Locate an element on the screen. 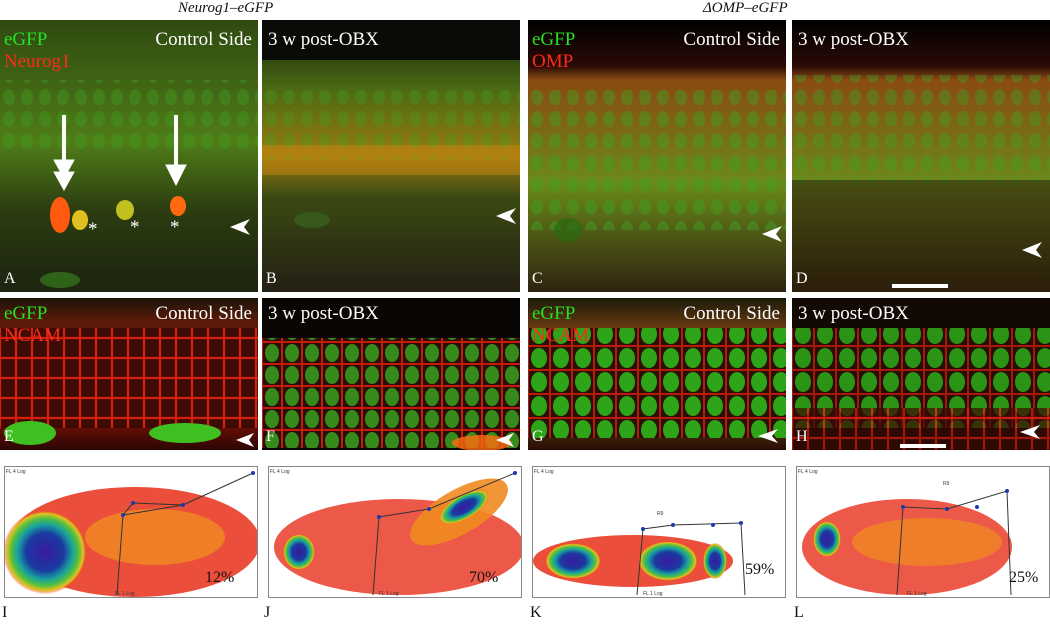 The width and height of the screenshot is (1050, 624). percentage-label: 25% is located at coordinates (1024, 577).